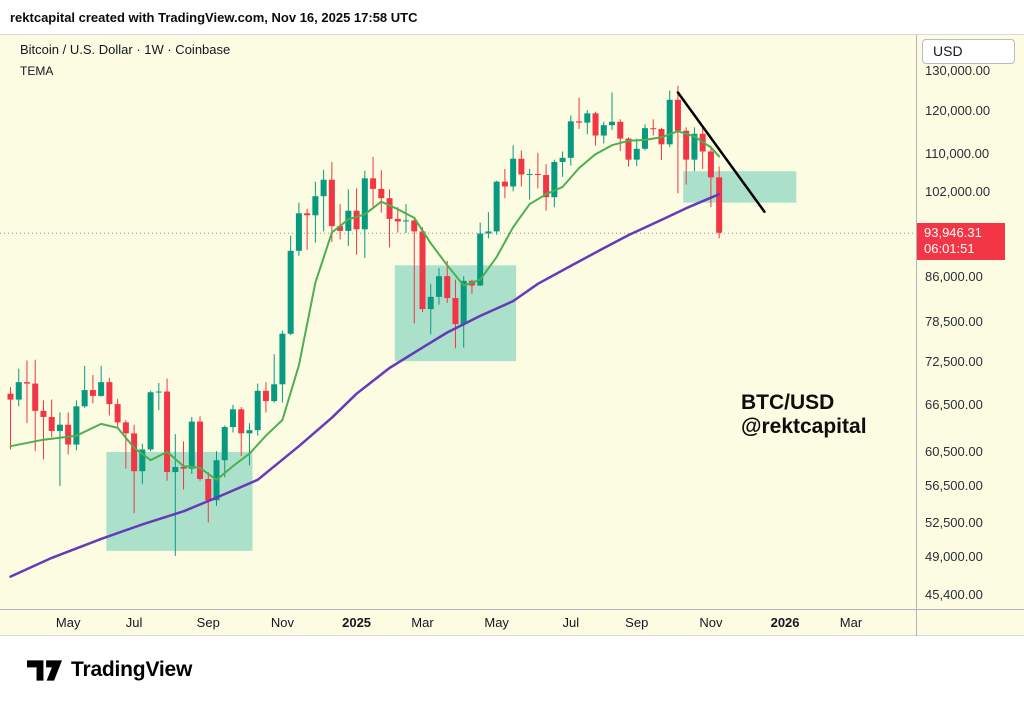 The width and height of the screenshot is (1024, 706). I want to click on price-axis-label: 56,500.00, so click(954, 485).